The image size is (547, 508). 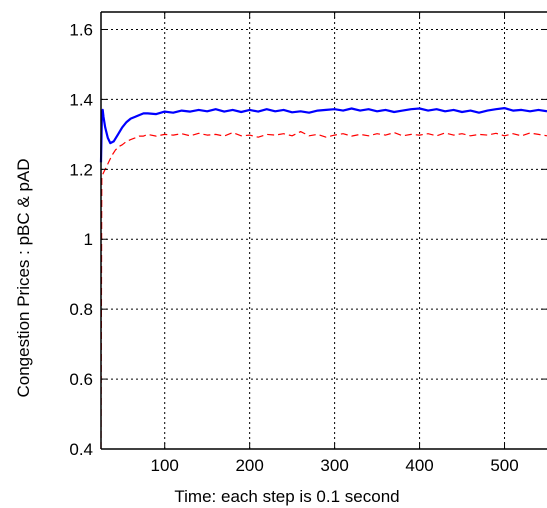 I want to click on x-tick-label: 100, so click(x=165, y=465).